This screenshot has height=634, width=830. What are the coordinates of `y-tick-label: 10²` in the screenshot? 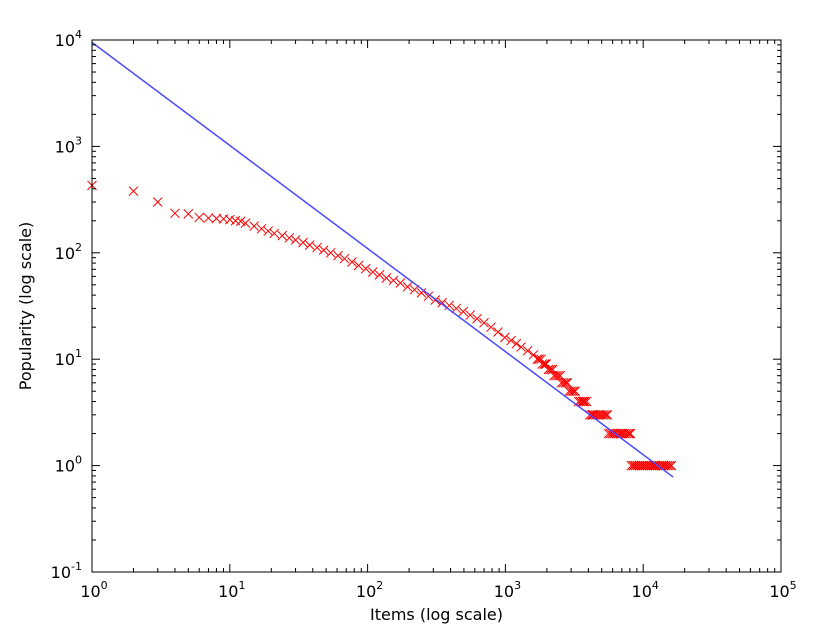 It's located at (68, 252).